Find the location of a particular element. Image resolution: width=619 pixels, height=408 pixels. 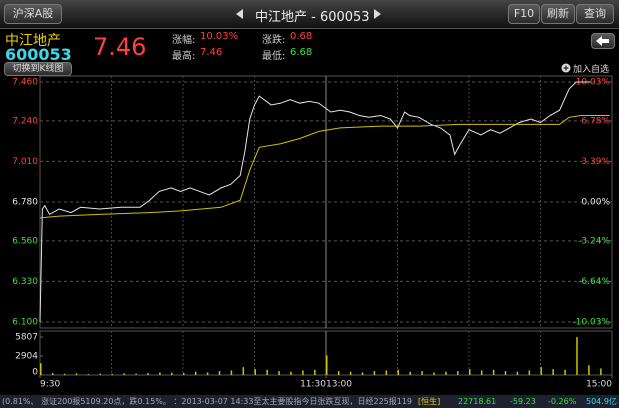

y-tick-label: 7.460 is located at coordinates (25, 83).